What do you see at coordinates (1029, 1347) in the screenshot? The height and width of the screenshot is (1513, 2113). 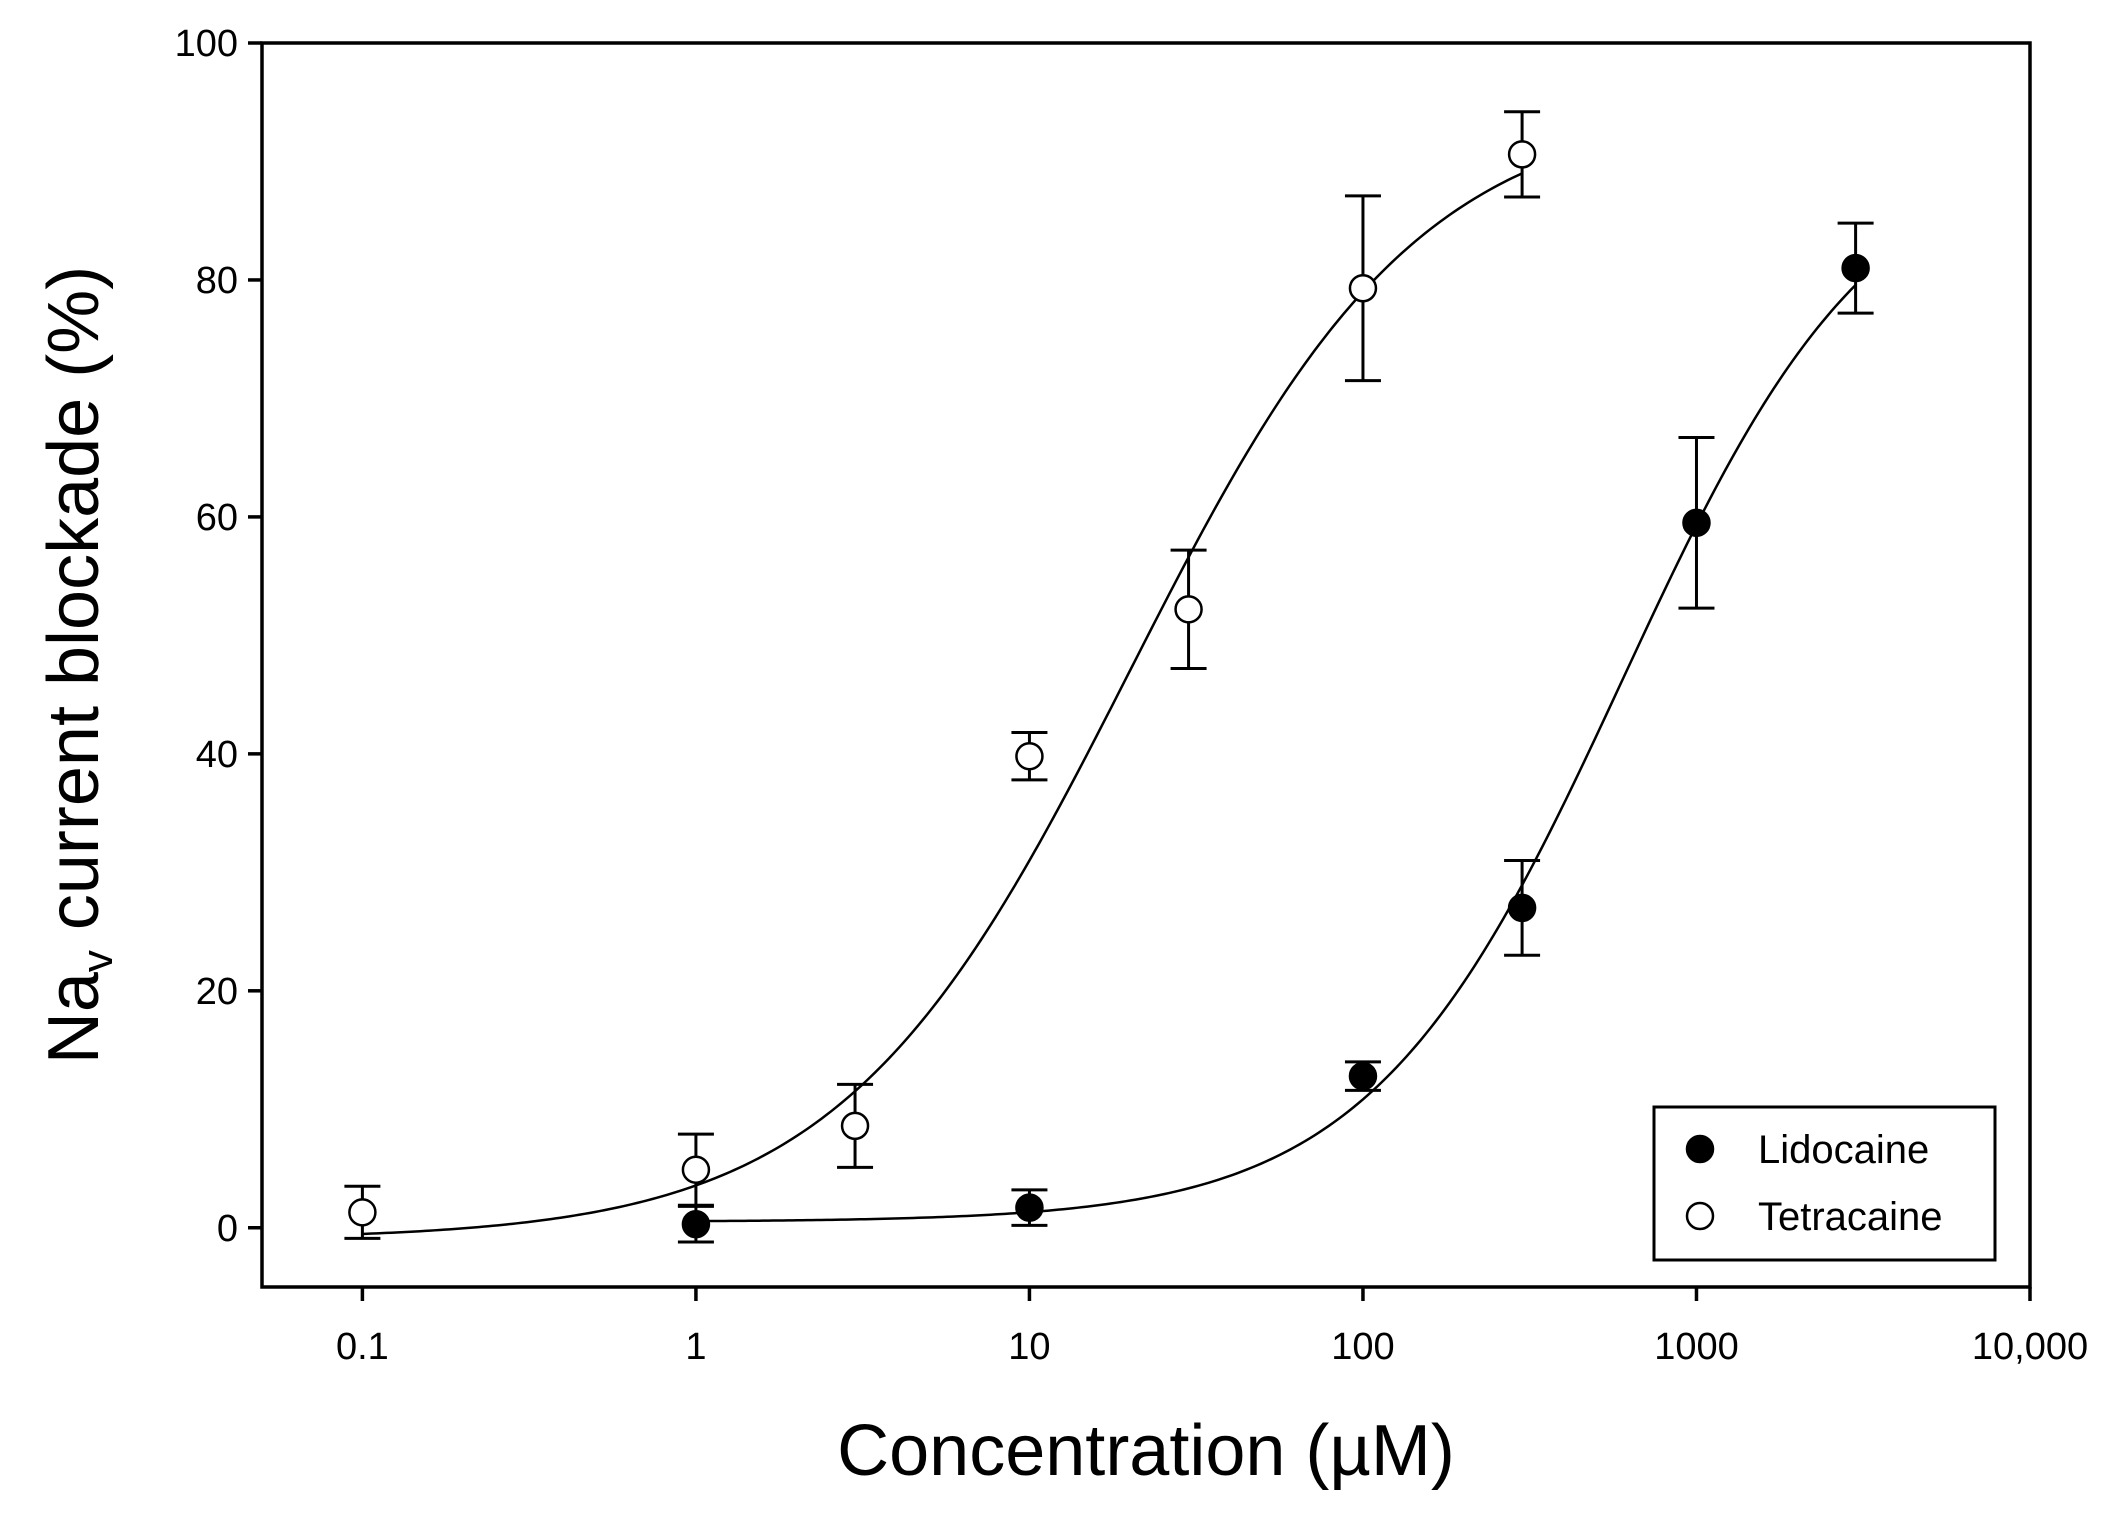 I see `x-tick-label: 10` at bounding box center [1029, 1347].